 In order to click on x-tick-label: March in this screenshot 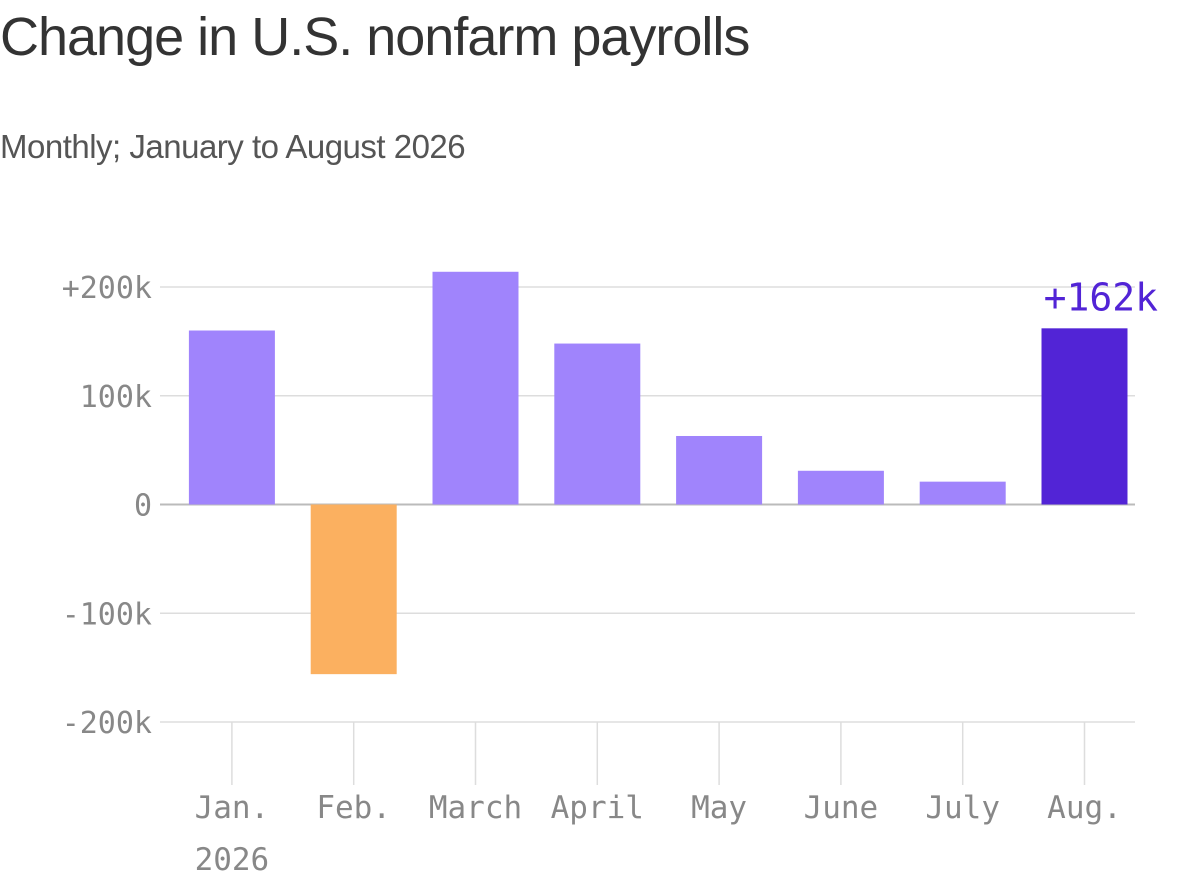, I will do `click(475, 808)`.